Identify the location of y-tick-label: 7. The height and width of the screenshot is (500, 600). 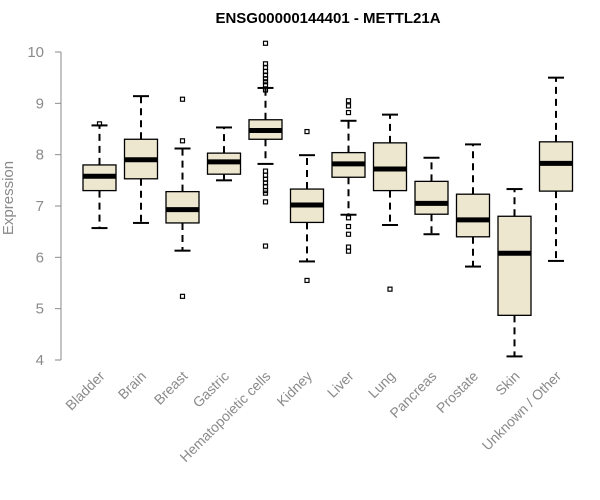
(40, 206).